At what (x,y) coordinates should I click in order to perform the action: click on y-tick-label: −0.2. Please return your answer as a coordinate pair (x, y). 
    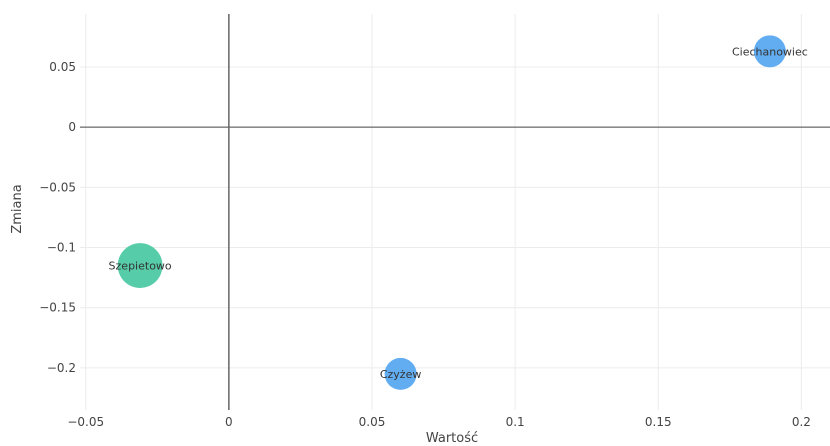
    Looking at the image, I should click on (61, 368).